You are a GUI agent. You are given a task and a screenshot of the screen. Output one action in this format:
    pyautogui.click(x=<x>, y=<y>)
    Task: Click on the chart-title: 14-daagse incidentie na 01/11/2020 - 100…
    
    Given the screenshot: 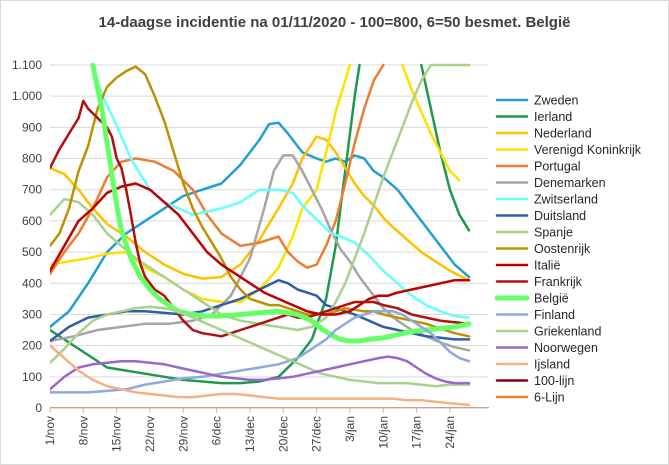 What is the action you would take?
    pyautogui.click(x=334, y=22)
    